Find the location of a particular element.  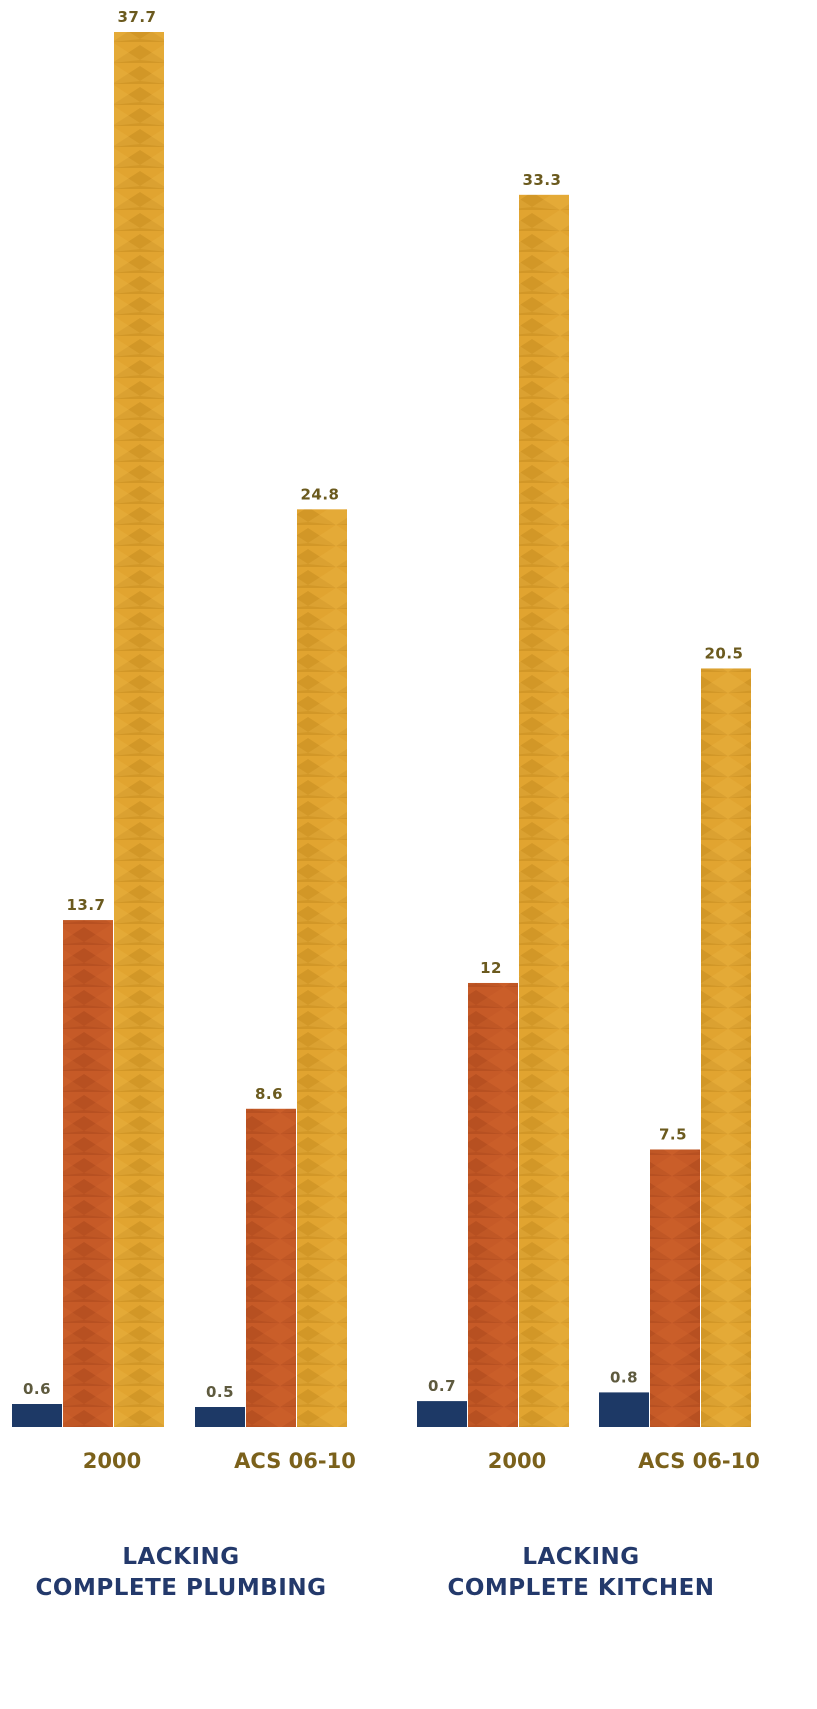

bar-g2-c1-s3 is located at coordinates (544, 811).